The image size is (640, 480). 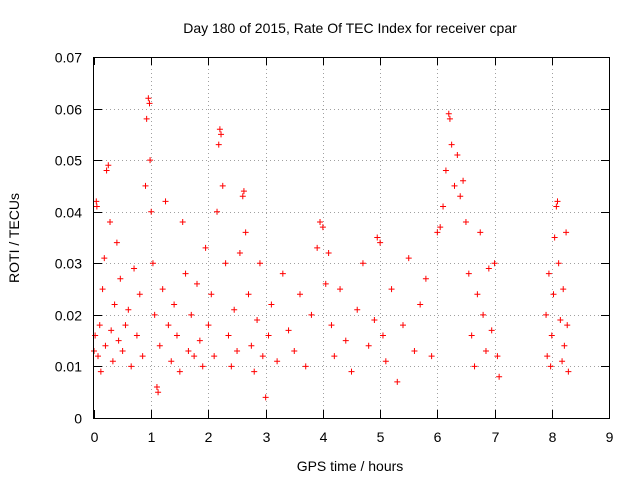 I want to click on y-tick-label: 0.02, so click(x=68, y=316).